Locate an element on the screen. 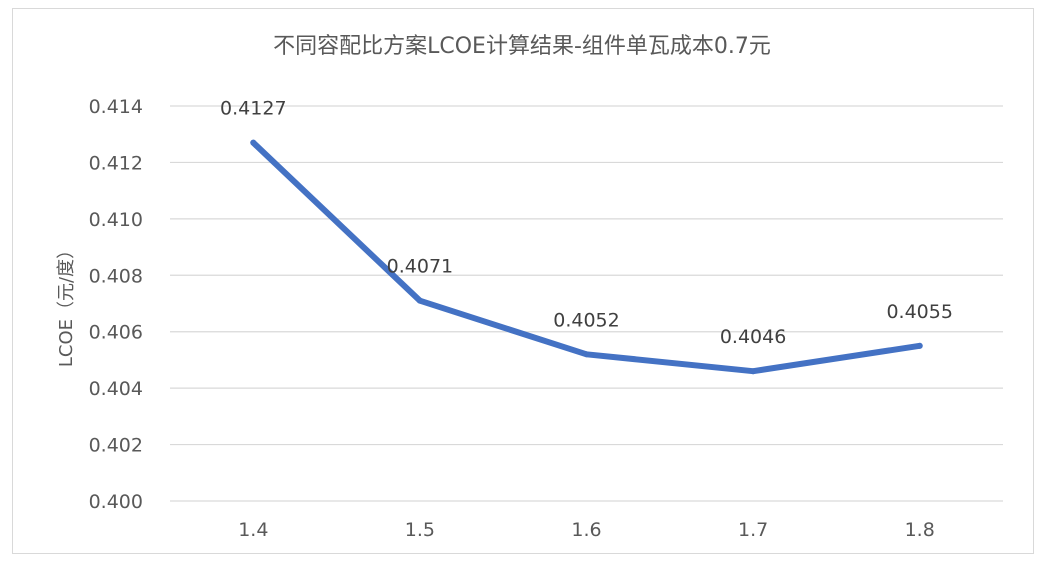 This screenshot has width=1040, height=562. x-tick-labels: 1.4 1.5 1.6 1.7 1.8 is located at coordinates (586, 530).